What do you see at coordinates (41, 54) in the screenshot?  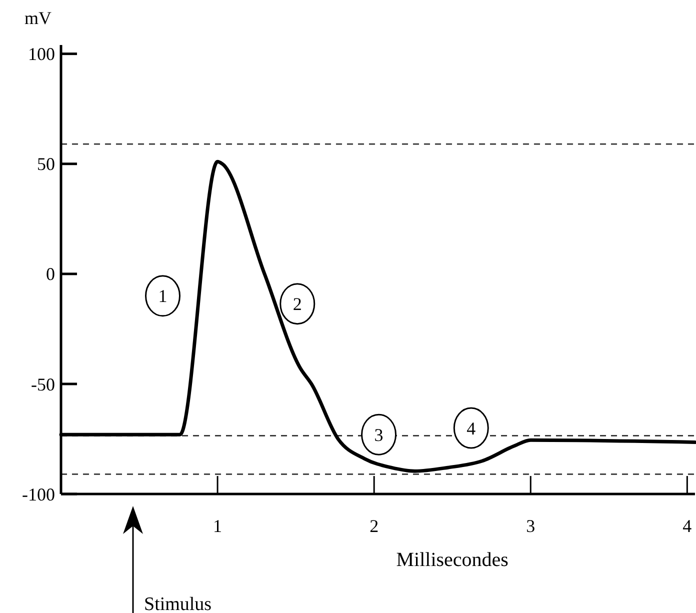 I see `y-tick-label: 100` at bounding box center [41, 54].